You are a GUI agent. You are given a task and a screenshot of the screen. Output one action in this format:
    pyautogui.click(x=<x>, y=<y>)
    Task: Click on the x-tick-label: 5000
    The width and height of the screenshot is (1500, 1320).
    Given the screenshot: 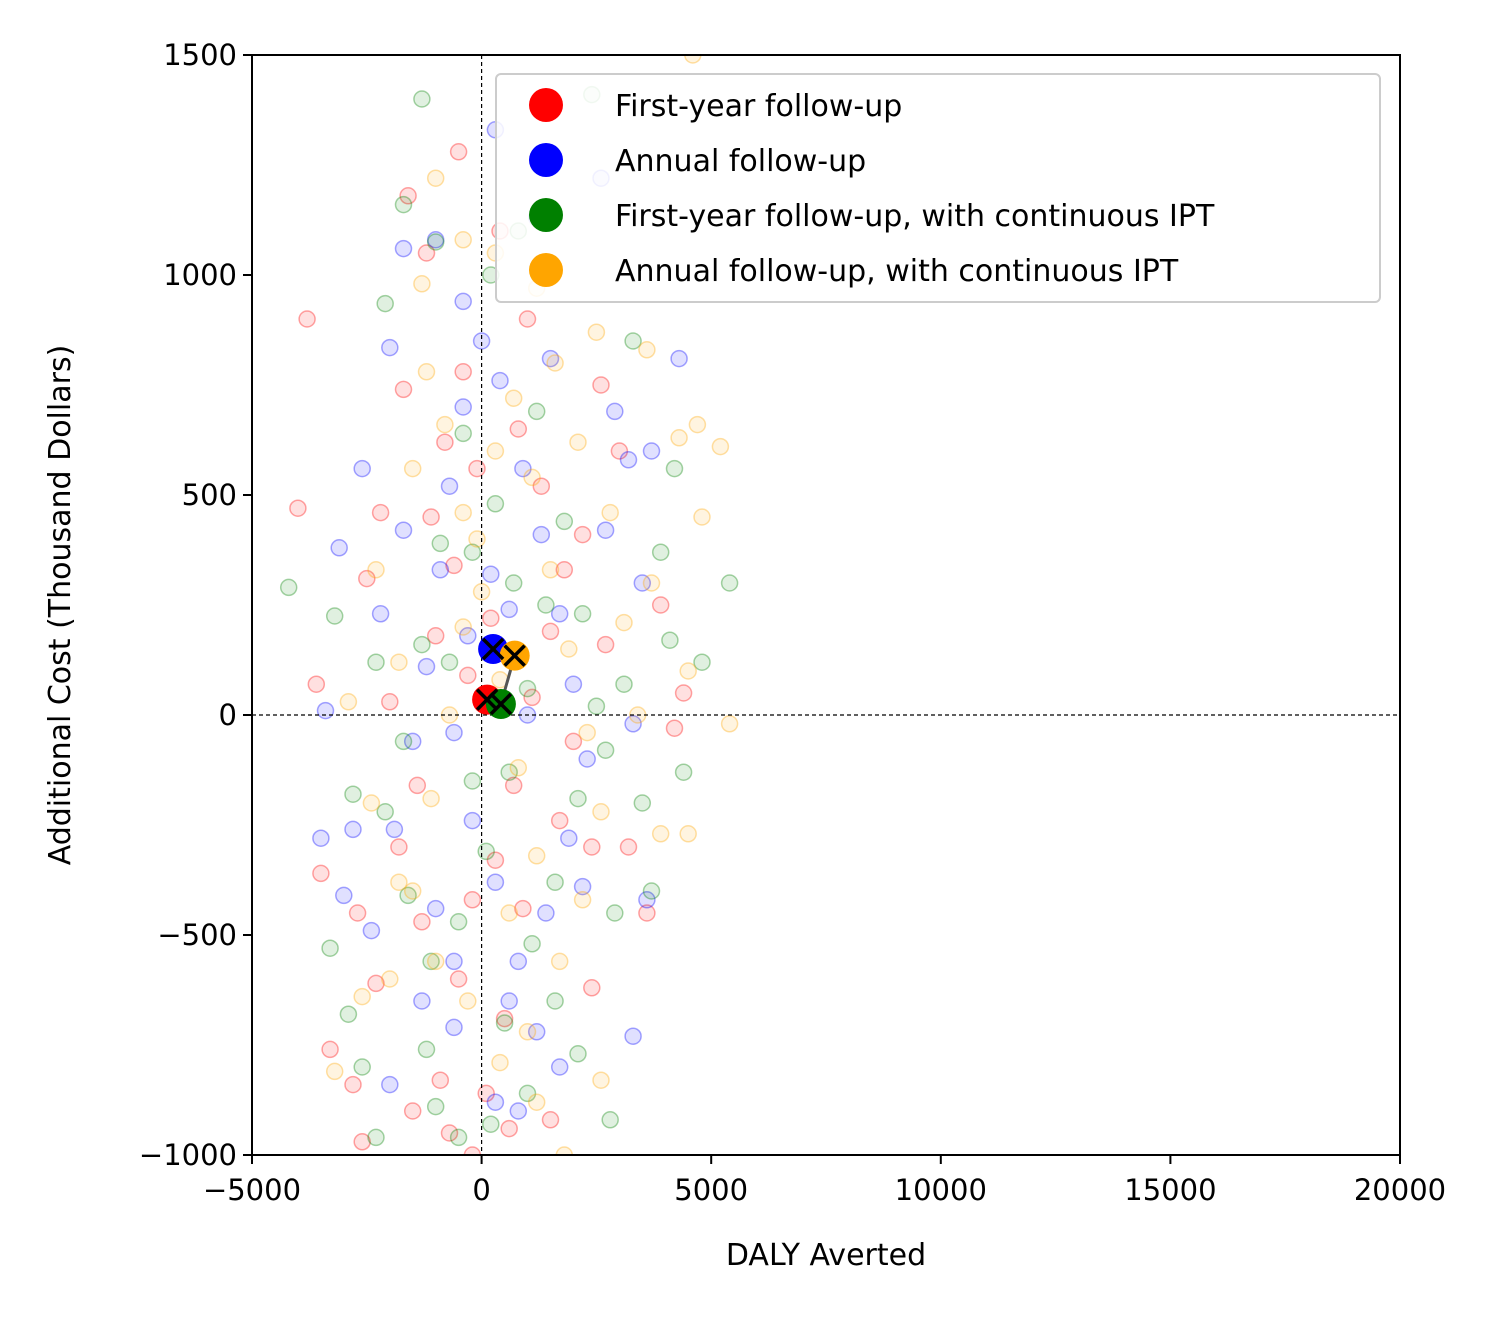 What is the action you would take?
    pyautogui.click(x=711, y=1190)
    